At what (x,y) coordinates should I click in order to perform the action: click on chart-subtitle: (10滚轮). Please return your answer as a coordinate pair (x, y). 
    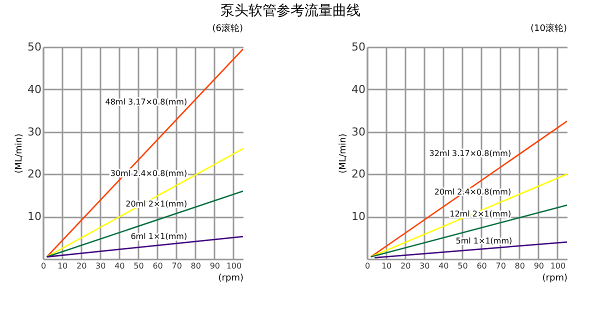
    Looking at the image, I should click on (548, 28).